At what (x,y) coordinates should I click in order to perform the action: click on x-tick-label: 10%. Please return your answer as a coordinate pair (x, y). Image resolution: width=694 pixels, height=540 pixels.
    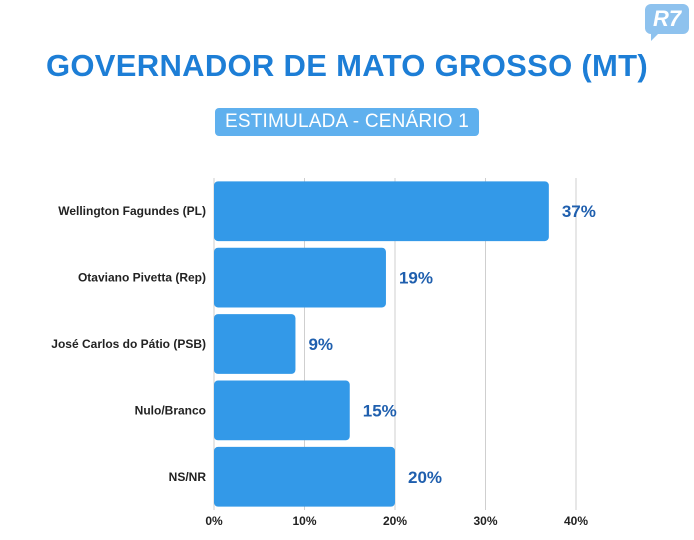
    Looking at the image, I should click on (304, 521).